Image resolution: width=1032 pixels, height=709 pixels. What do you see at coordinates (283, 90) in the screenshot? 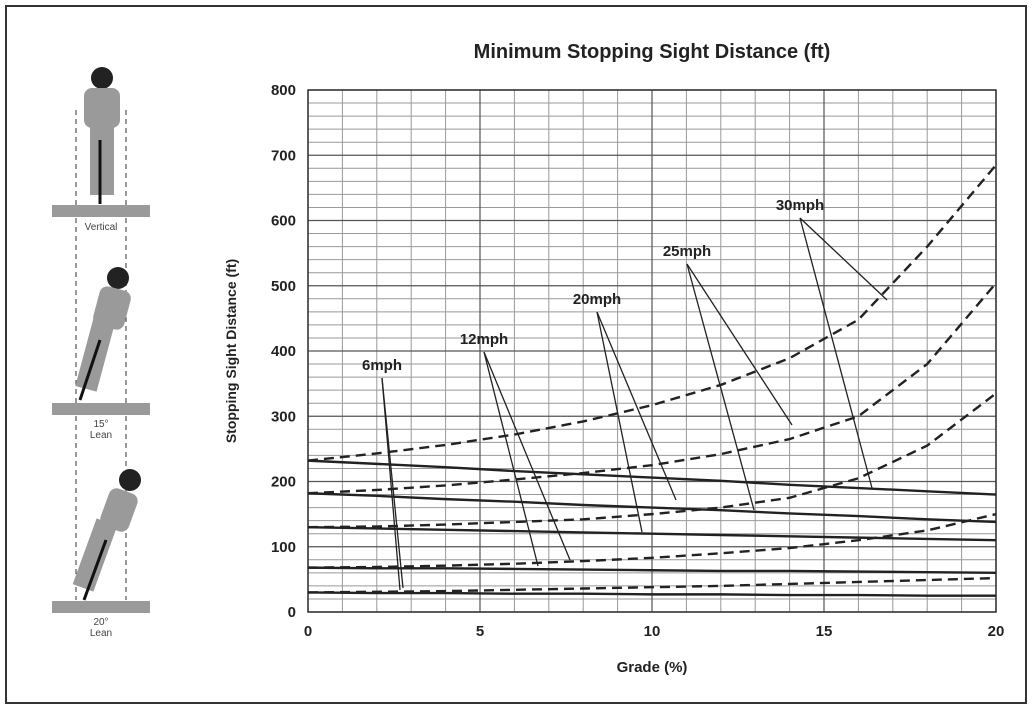
I see `y-tick-label: 800` at bounding box center [283, 90].